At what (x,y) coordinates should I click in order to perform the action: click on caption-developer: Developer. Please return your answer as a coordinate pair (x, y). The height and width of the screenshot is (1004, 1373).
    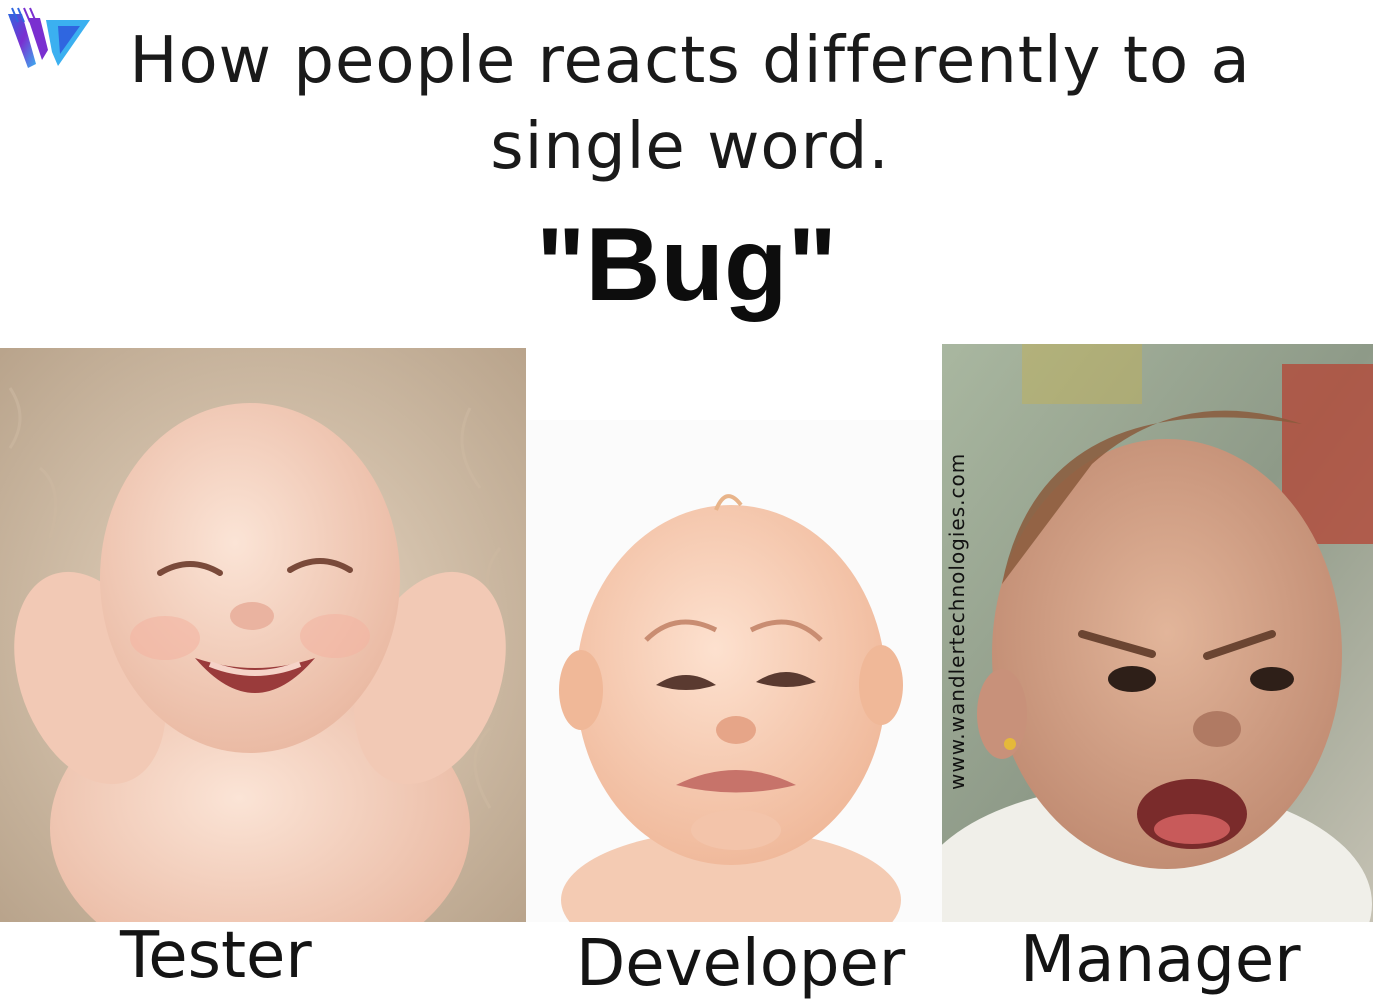
    Looking at the image, I should click on (741, 964).